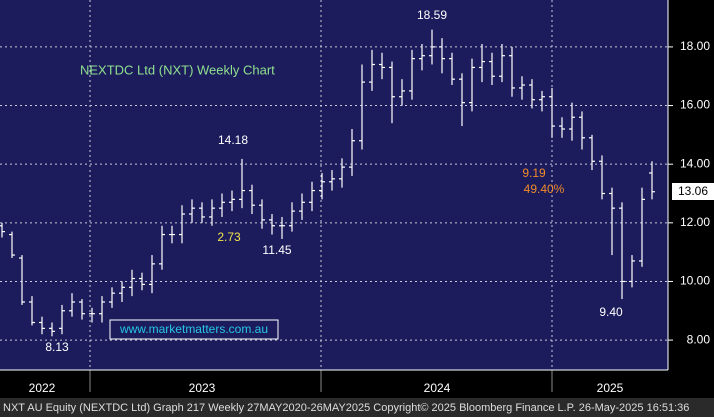 The height and width of the screenshot is (417, 714). Describe the element at coordinates (544, 189) in the screenshot. I see `annotation: 49.40%` at that location.